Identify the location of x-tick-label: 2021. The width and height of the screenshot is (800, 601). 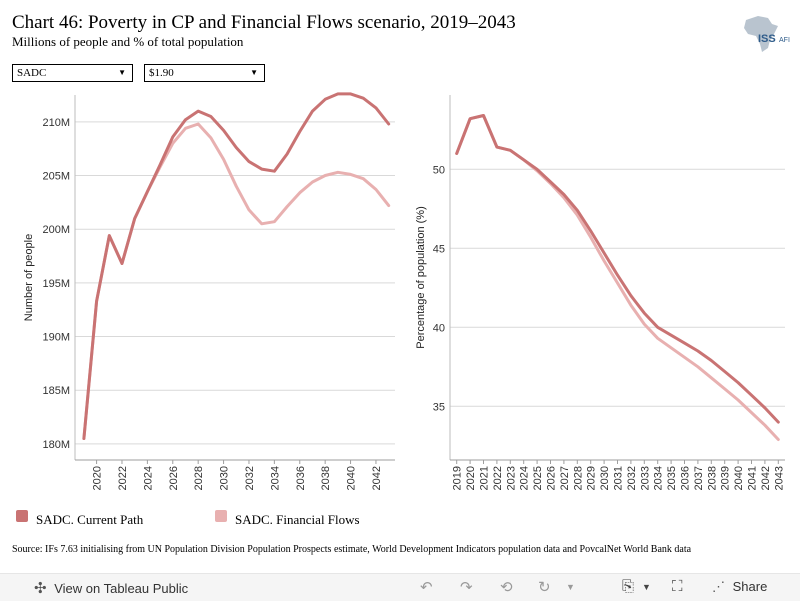
(485, 478).